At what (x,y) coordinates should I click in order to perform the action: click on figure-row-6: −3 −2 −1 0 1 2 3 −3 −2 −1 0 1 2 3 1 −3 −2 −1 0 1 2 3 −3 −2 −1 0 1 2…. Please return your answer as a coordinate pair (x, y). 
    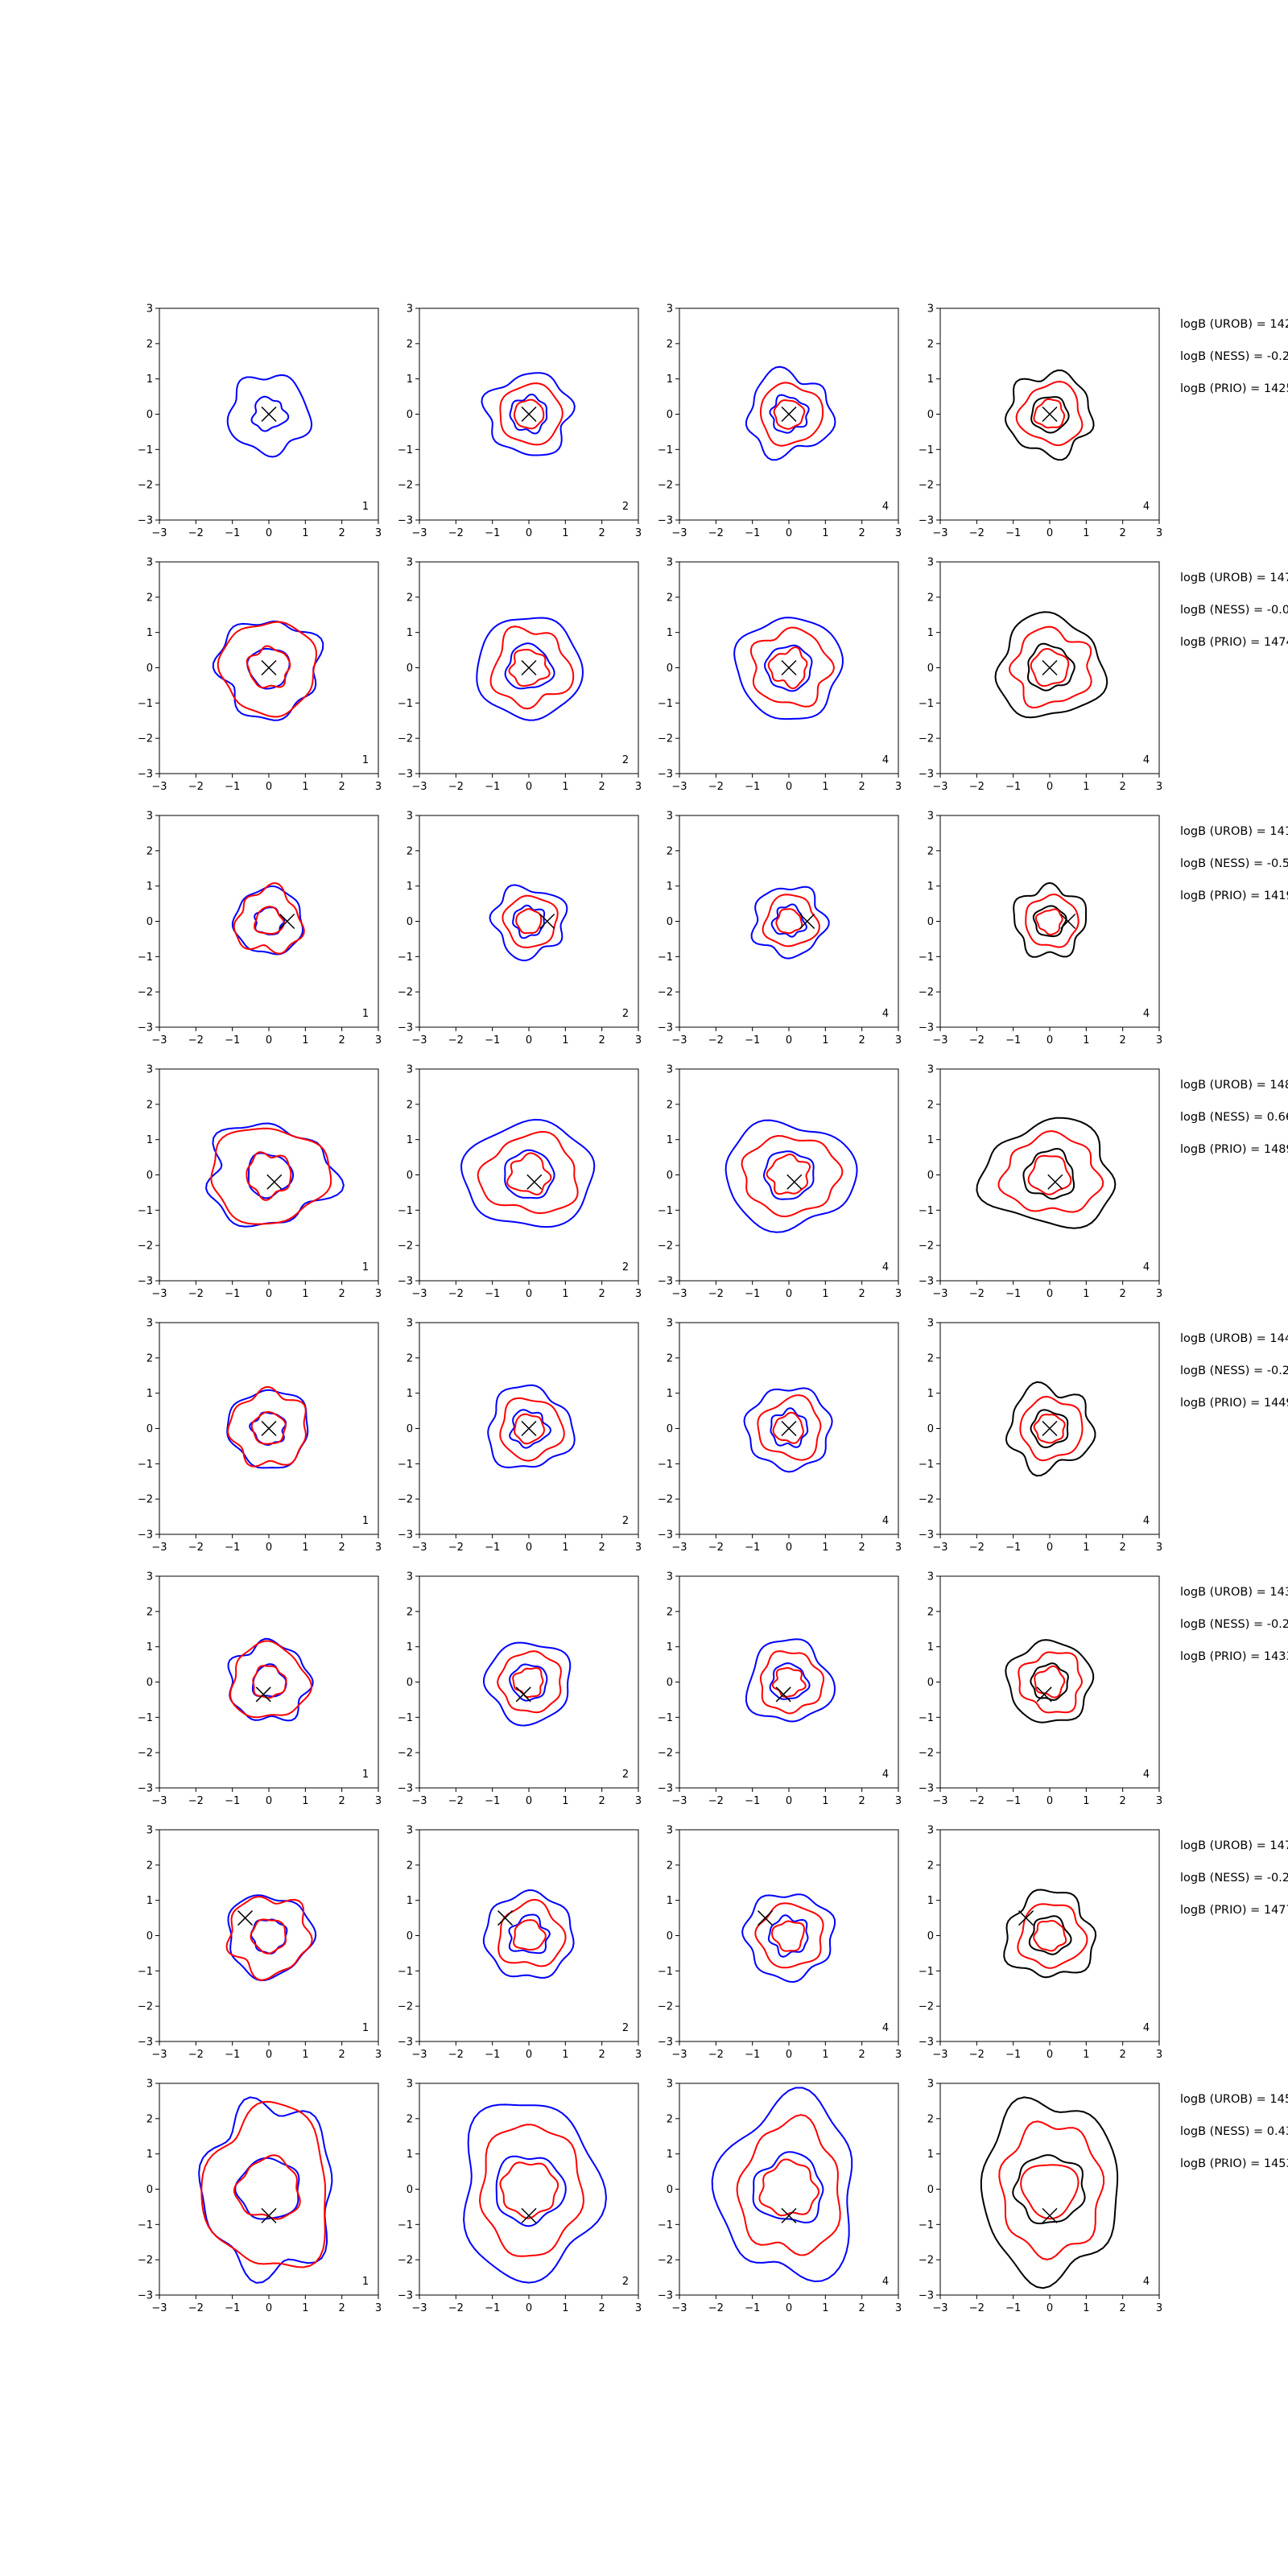
    Looking at the image, I should click on (713, 1689).